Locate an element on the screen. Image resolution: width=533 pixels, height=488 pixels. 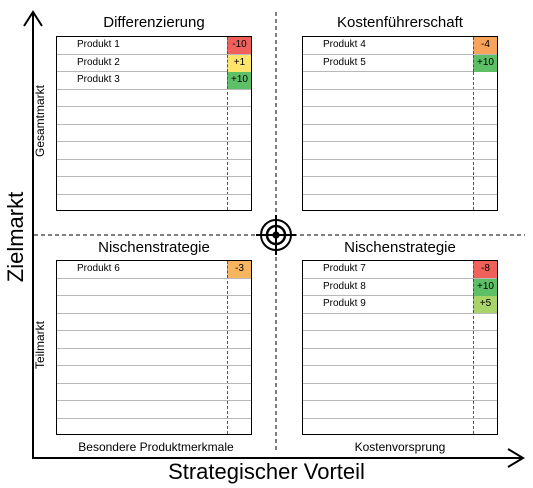
product-name: Produkt 4 is located at coordinates (344, 44).